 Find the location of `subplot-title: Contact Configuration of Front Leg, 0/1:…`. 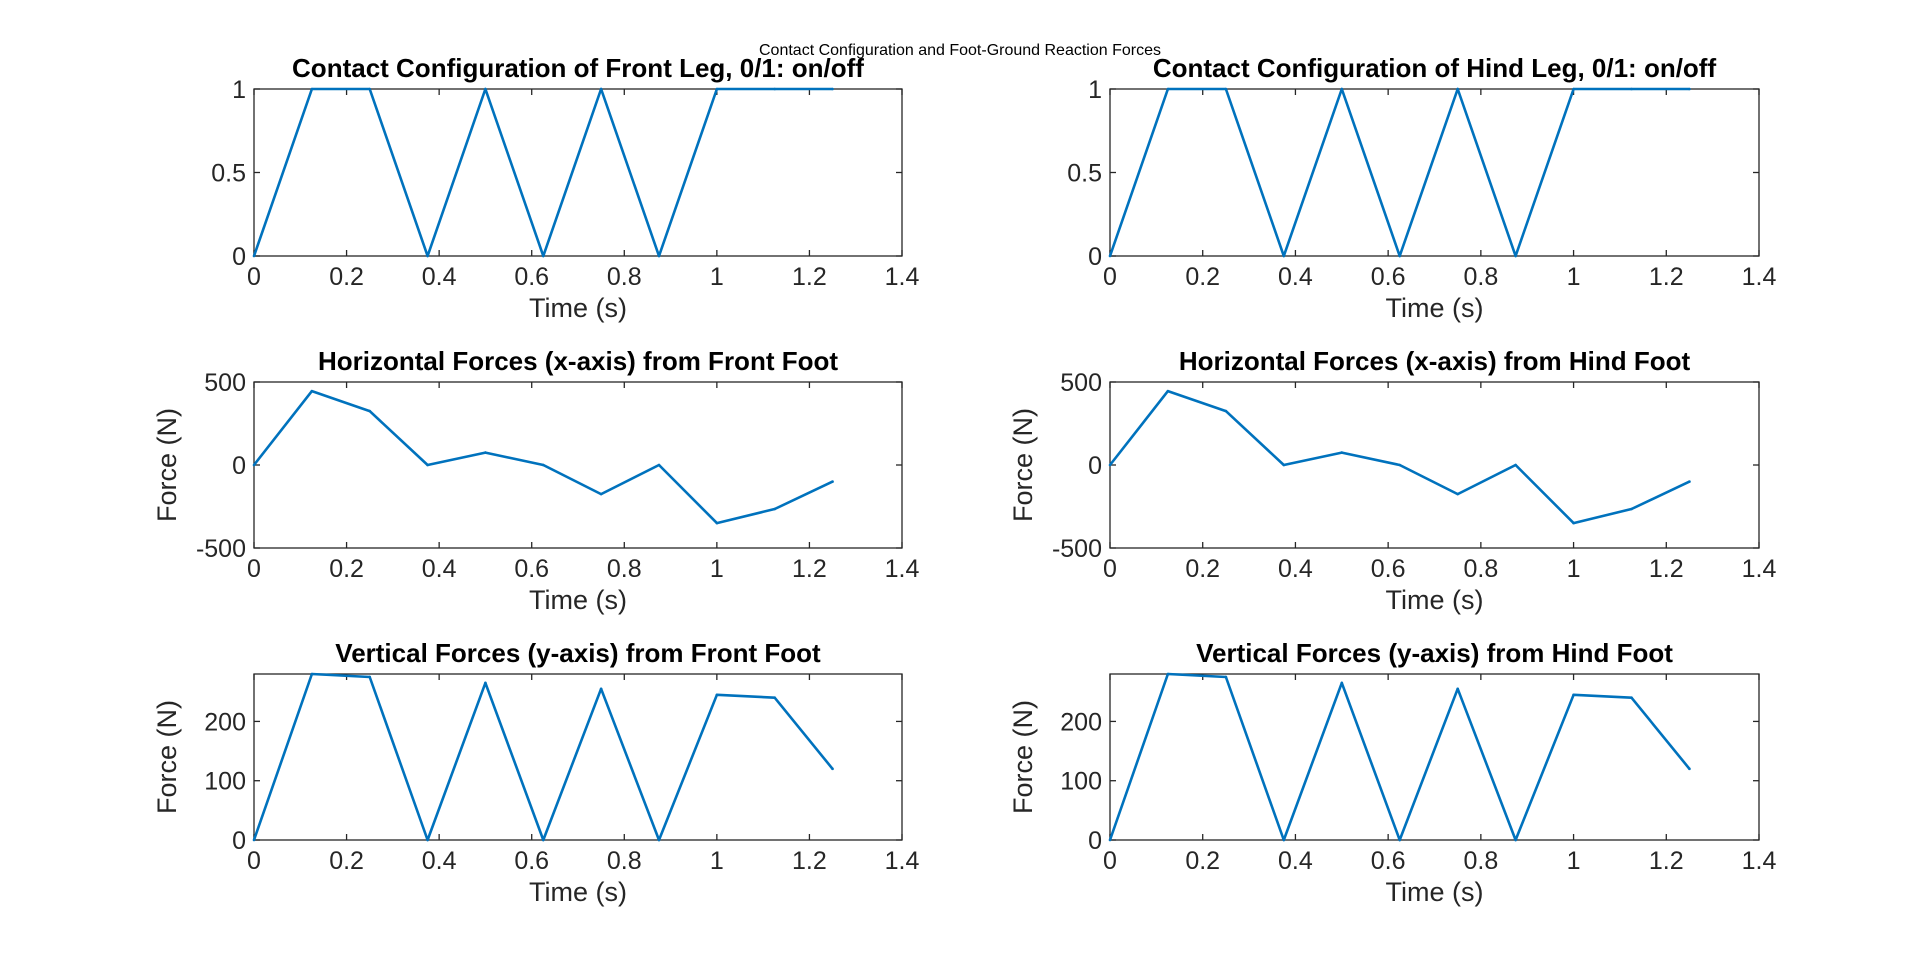

subplot-title: Contact Configuration of Front Leg, 0/1:… is located at coordinates (578, 68).